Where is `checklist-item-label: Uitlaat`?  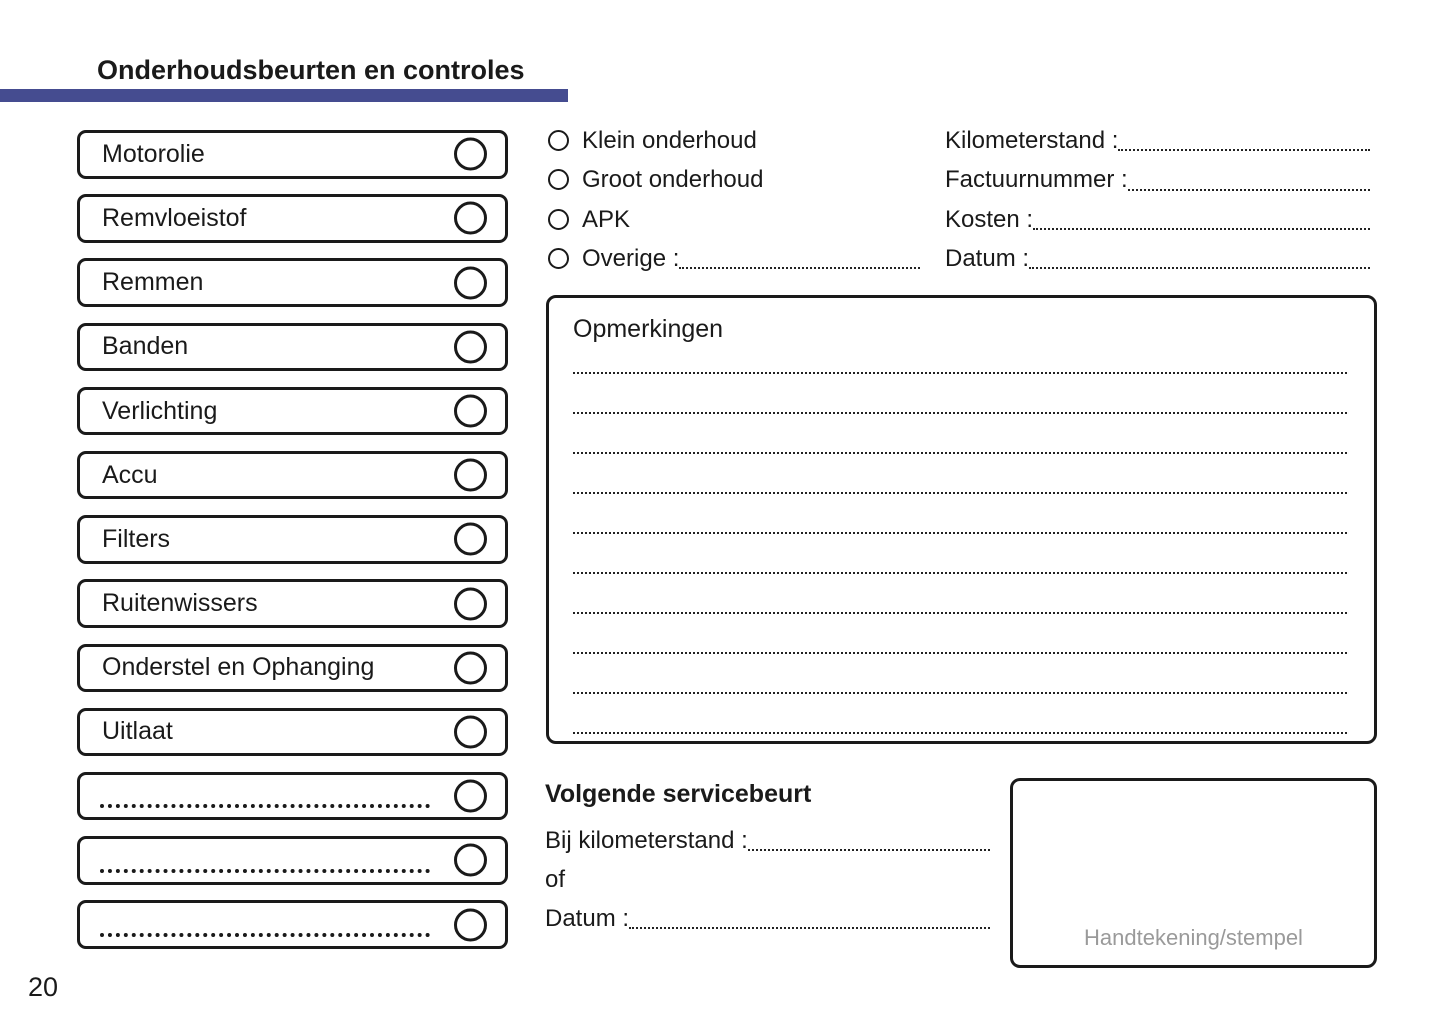
checklist-item-label: Uitlaat is located at coordinates (137, 731).